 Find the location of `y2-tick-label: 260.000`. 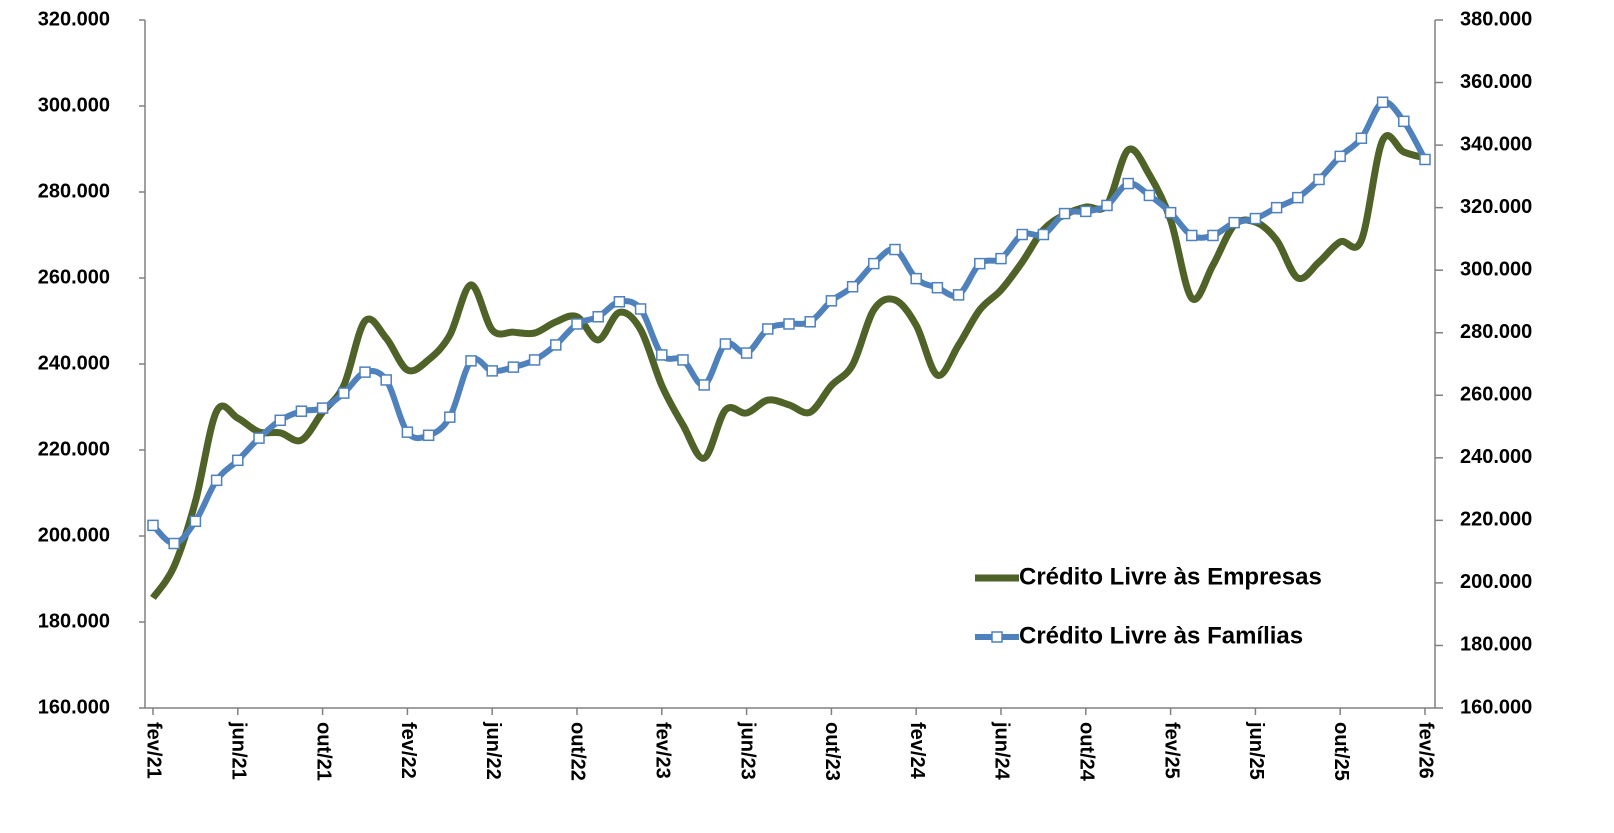

y2-tick-label: 260.000 is located at coordinates (1496, 395).